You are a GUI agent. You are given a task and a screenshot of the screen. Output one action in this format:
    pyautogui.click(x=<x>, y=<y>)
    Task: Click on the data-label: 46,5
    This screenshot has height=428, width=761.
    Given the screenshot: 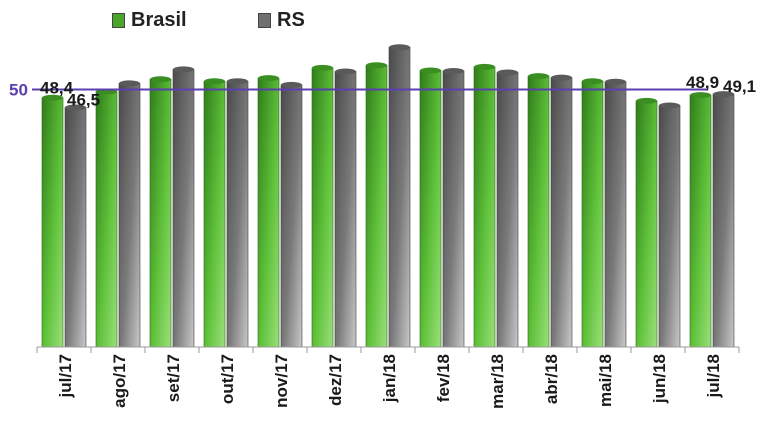 What is the action you would take?
    pyautogui.click(x=83, y=100)
    